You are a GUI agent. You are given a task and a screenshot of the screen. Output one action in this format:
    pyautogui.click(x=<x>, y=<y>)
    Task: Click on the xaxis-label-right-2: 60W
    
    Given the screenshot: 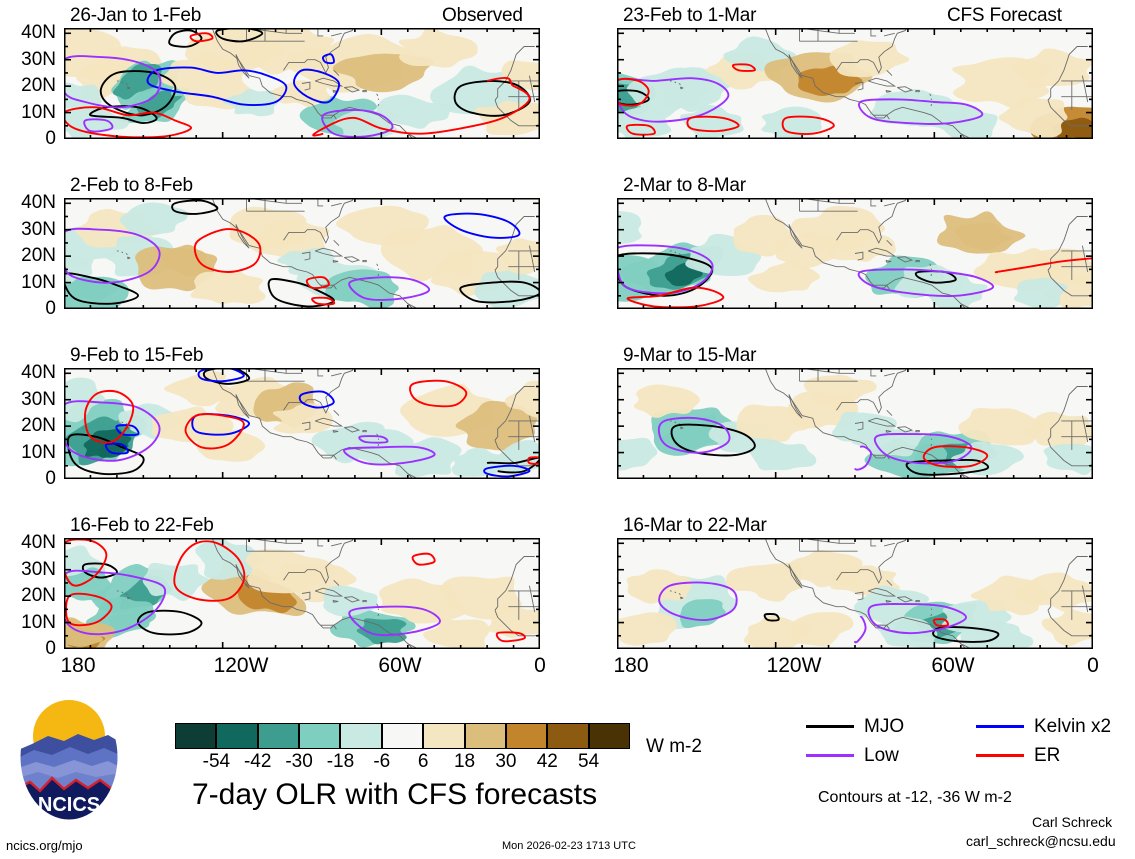 What is the action you would take?
    pyautogui.click(x=953, y=665)
    